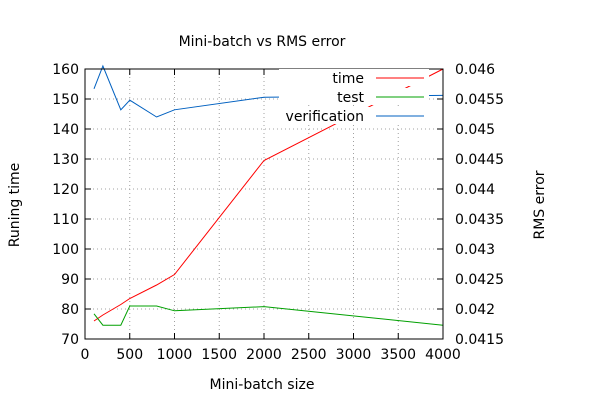 The image size is (600, 400). Describe the element at coordinates (479, 280) in the screenshot. I see `y2-tick-label: 0.0425` at that location.